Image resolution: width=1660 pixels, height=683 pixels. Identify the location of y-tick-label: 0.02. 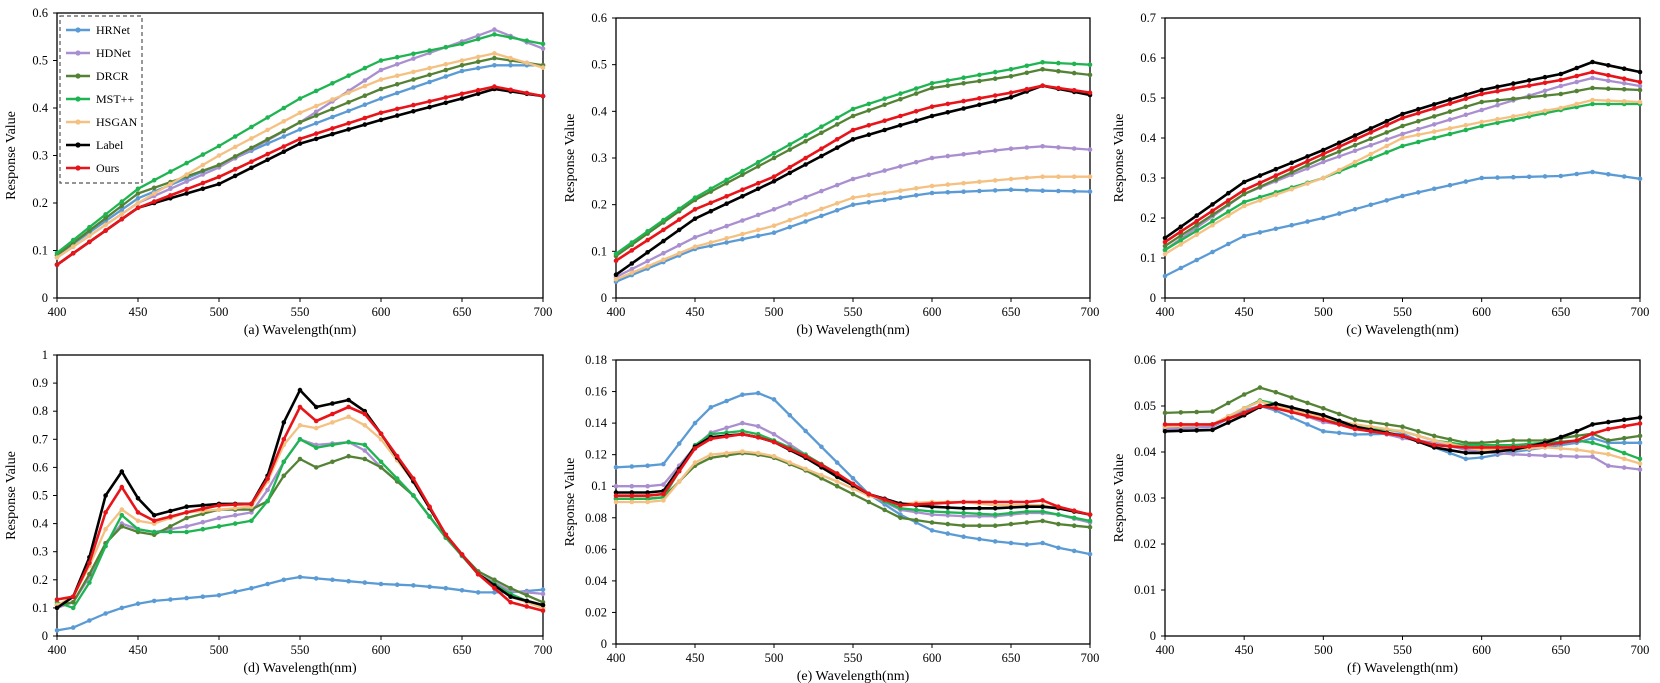
(596, 612).